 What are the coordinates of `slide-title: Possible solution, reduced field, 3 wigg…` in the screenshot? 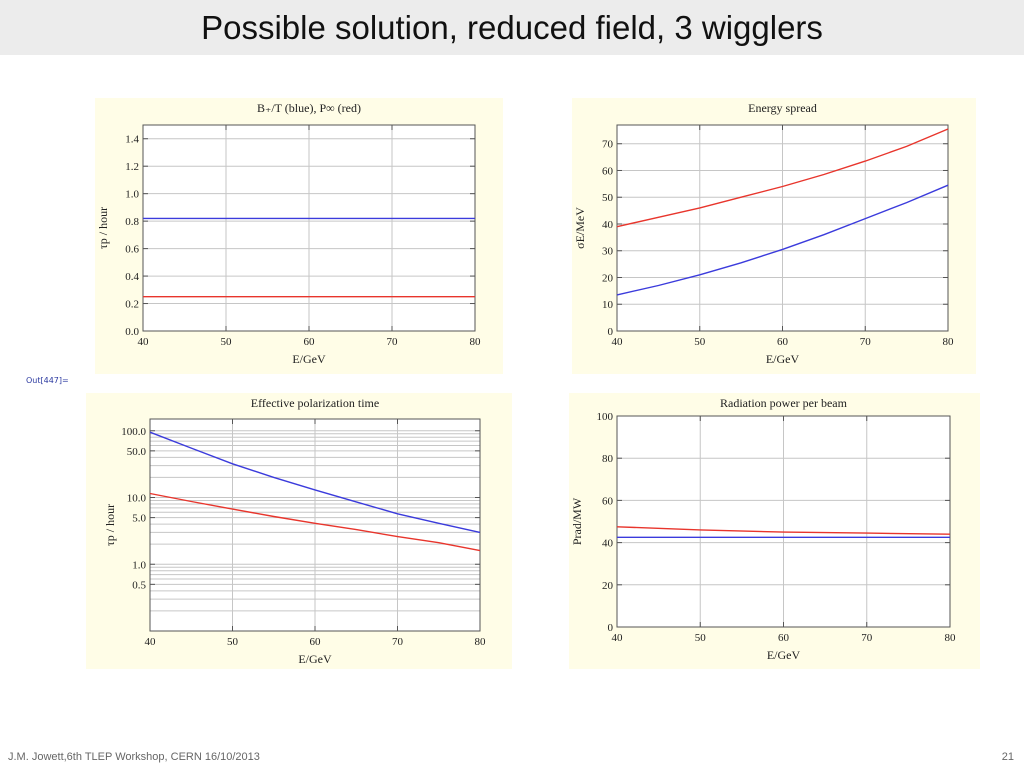 It's located at (512, 27).